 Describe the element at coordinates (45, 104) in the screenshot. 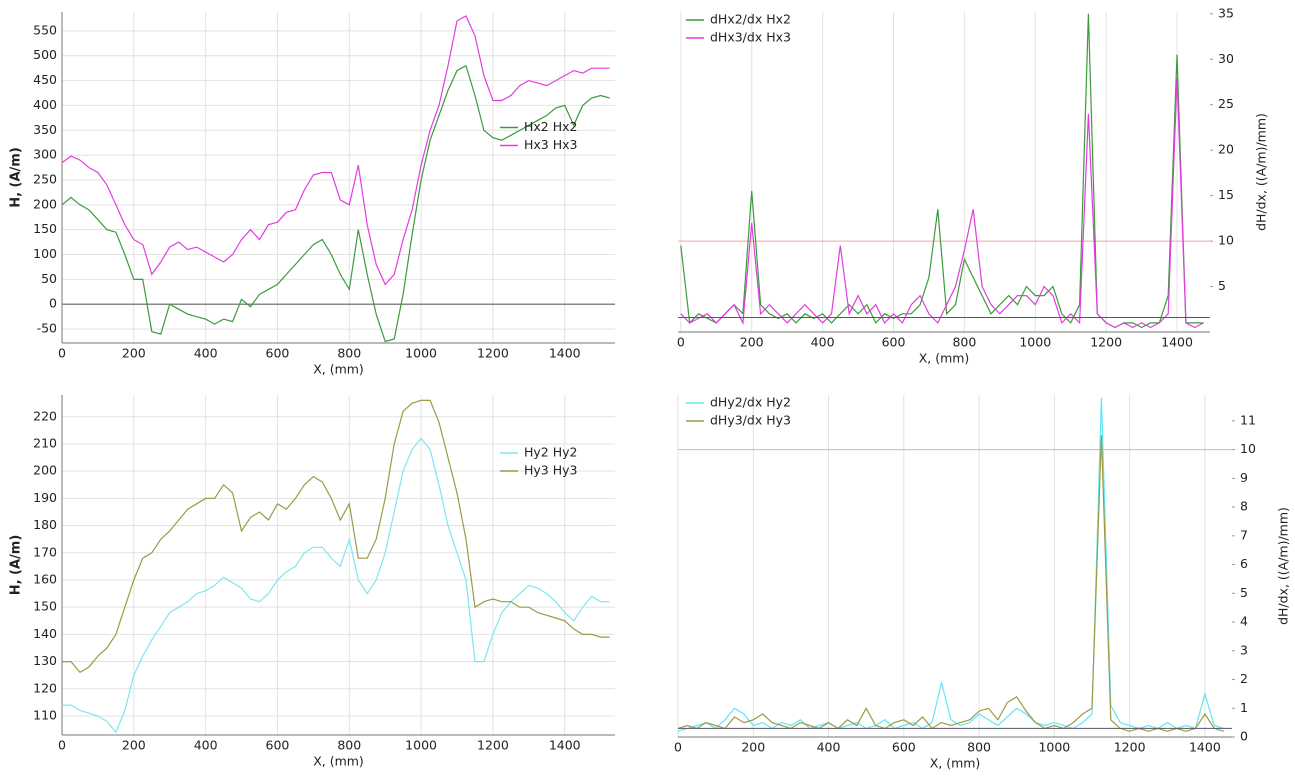

I see `y-tick-label: 400` at that location.